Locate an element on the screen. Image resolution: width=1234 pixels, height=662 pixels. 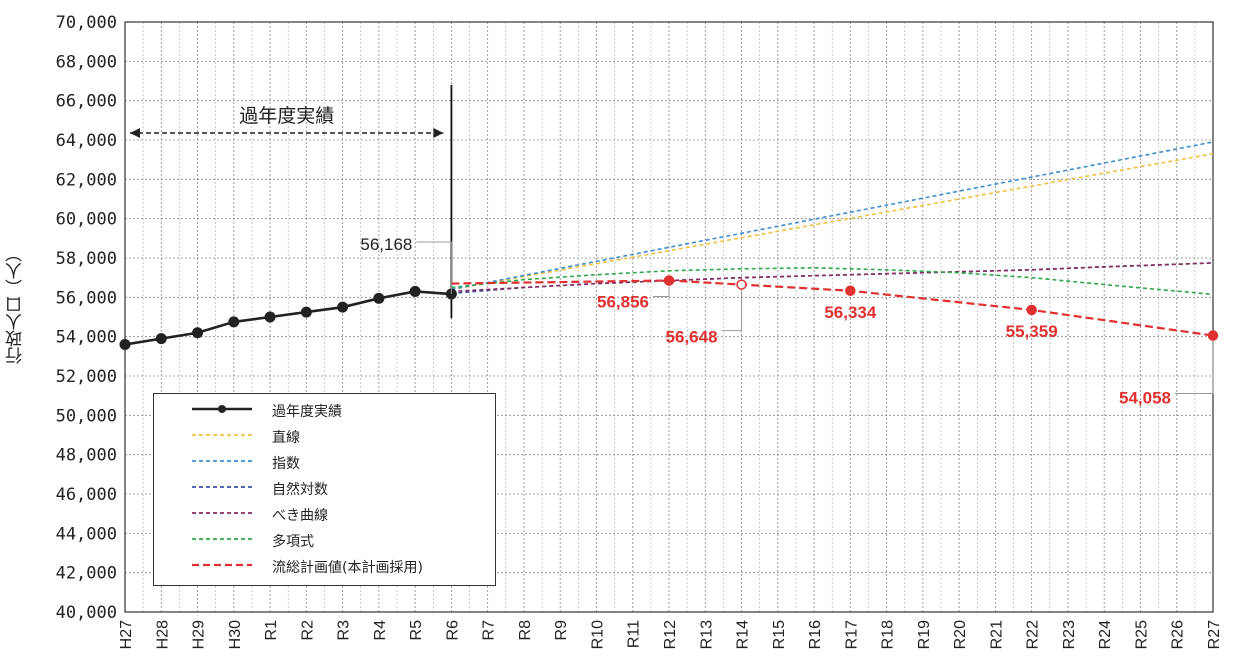
x-tick-label: R27 is located at coordinates (1214, 634).